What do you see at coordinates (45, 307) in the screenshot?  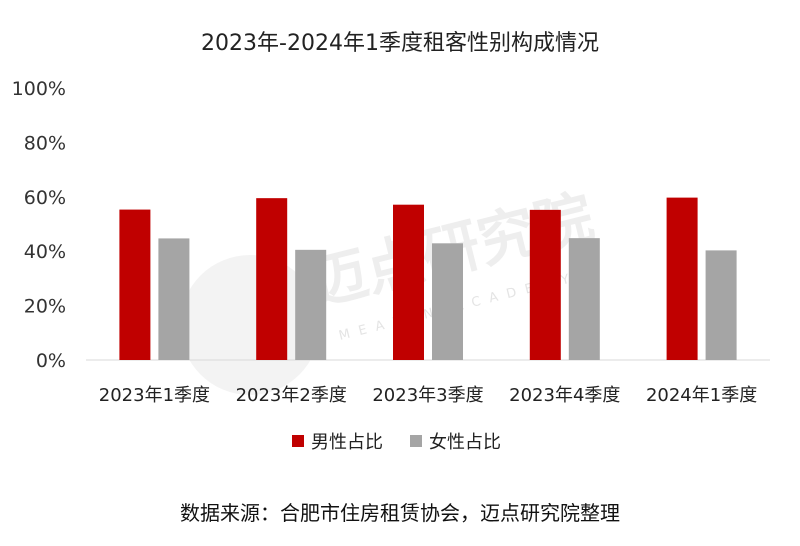 I see `y-tick-label: 20%` at bounding box center [45, 307].